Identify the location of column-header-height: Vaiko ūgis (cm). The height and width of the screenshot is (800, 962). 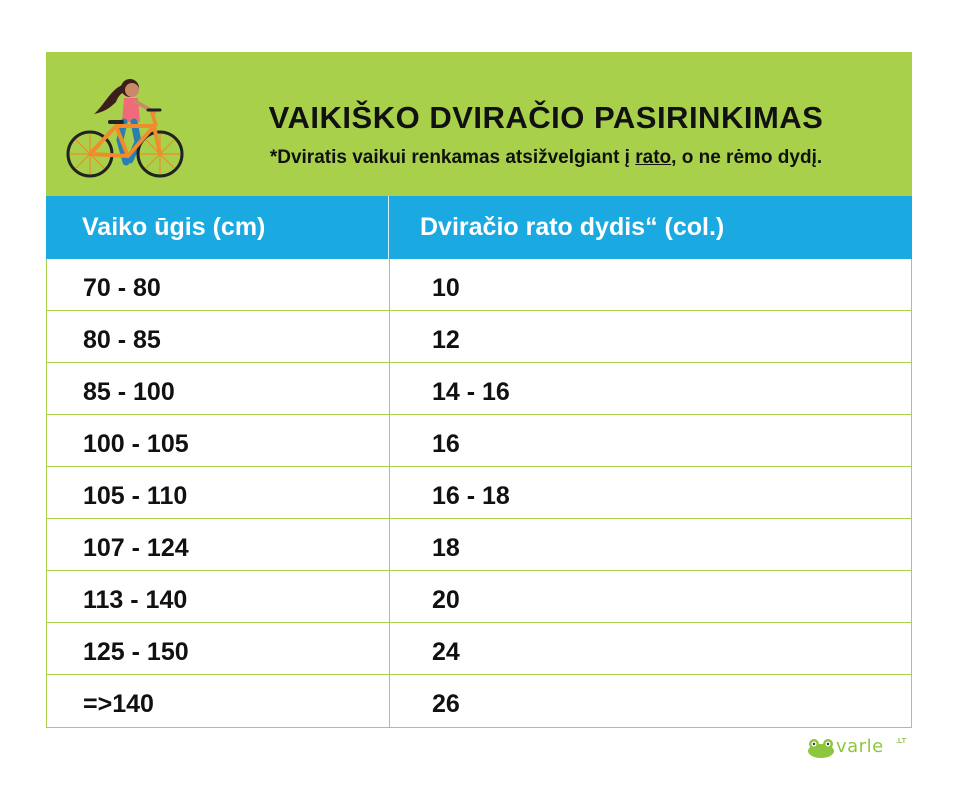
(174, 227).